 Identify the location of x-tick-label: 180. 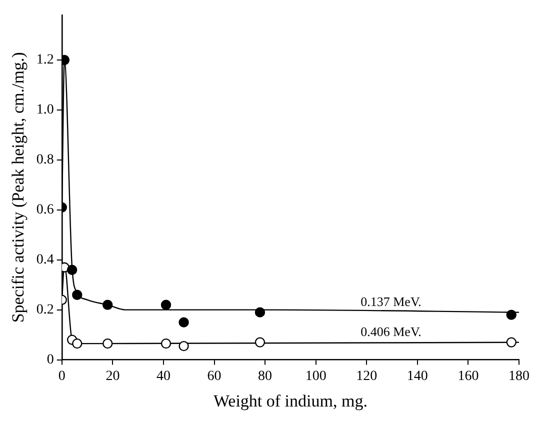
(519, 376).